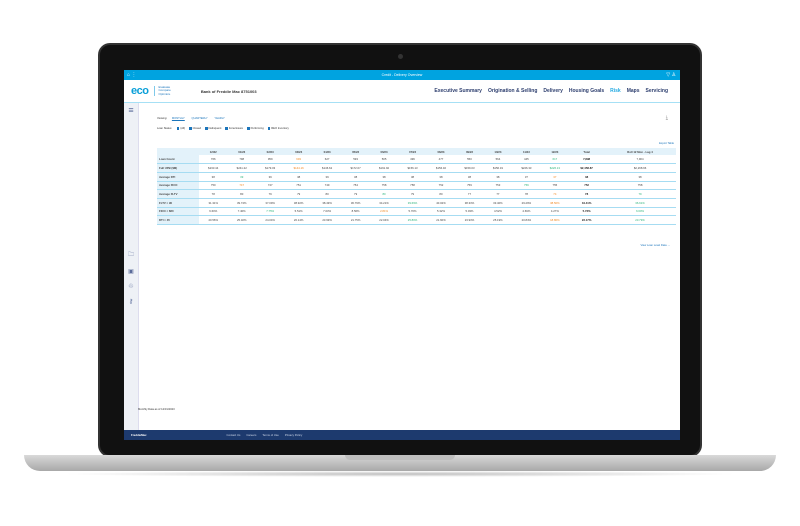 Image resolution: width=800 pixels, height=526 pixels. What do you see at coordinates (178, 151) in the screenshot?
I see `corner-cell` at bounding box center [178, 151].